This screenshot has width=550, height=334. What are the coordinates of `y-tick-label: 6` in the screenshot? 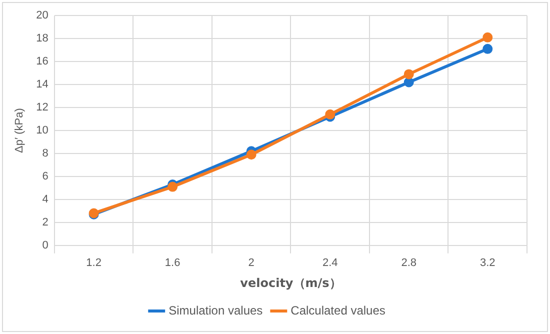 It's located at (45, 176).